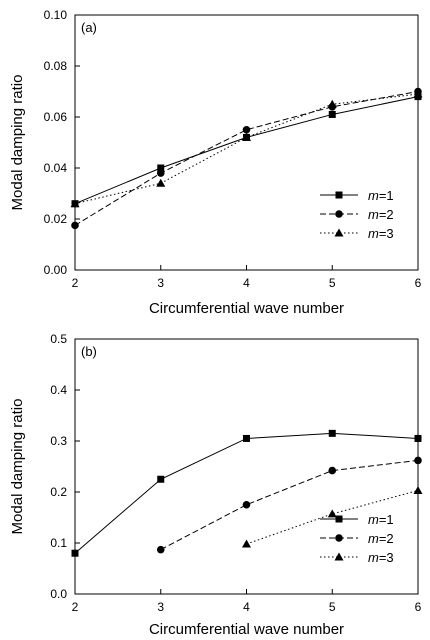  I want to click on y-tick-label: 0.02, so click(56, 219).